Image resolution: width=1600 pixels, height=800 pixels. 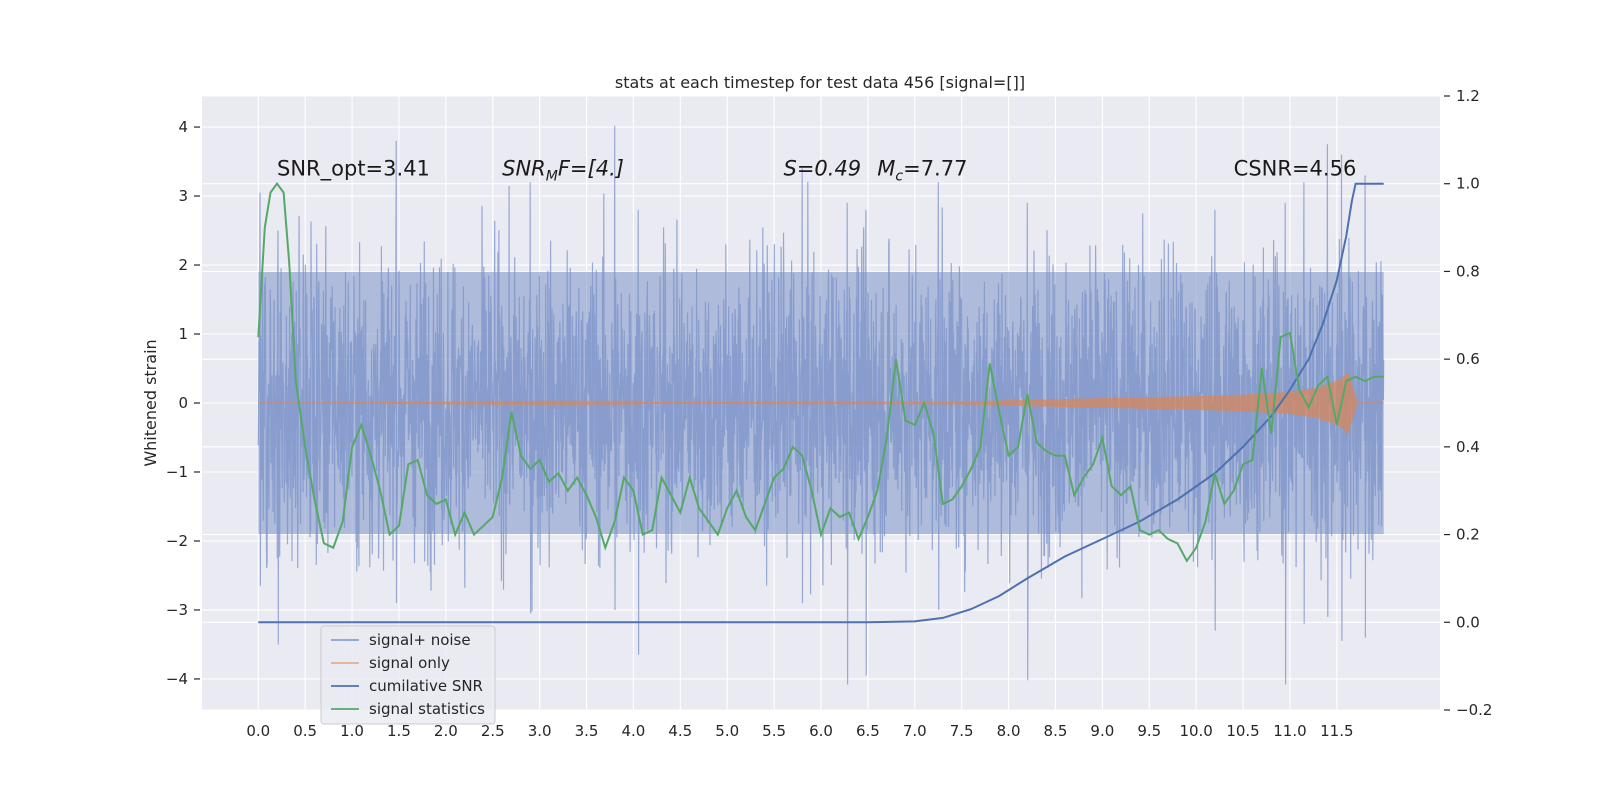 What do you see at coordinates (774, 731) in the screenshot?
I see `x-tick-label: 5.5` at bounding box center [774, 731].